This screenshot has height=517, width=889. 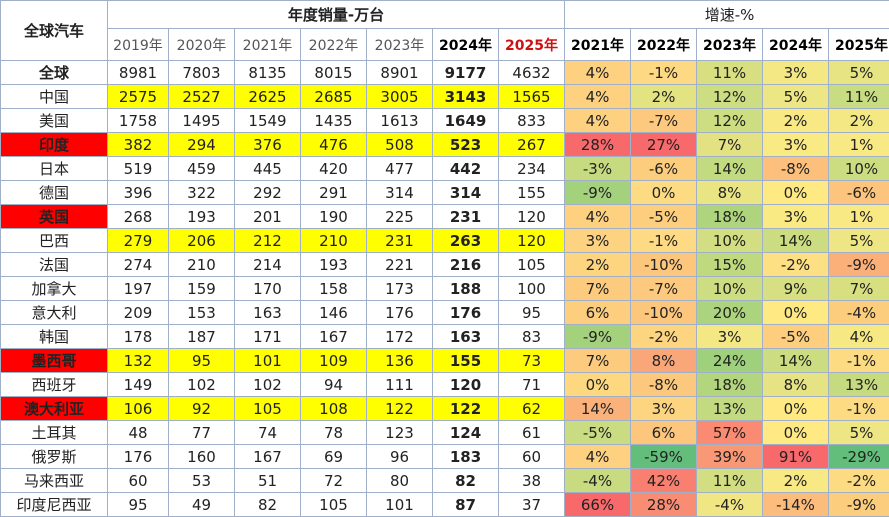 I want to click on growth-year-header: 2021年, so click(x=598, y=45).